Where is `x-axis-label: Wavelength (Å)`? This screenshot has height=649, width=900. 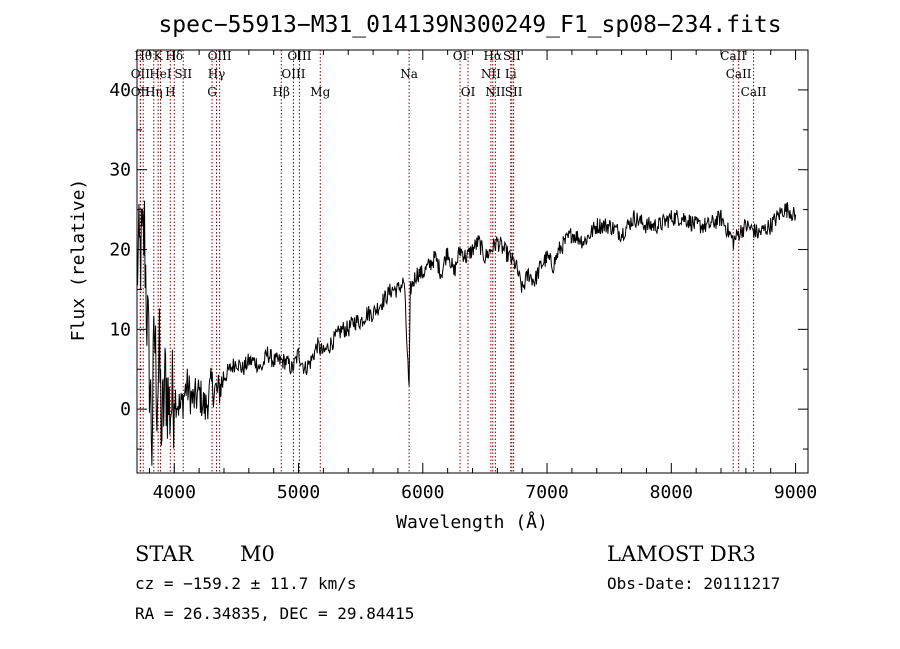
x-axis-label: Wavelength (Å) is located at coordinates (472, 522).